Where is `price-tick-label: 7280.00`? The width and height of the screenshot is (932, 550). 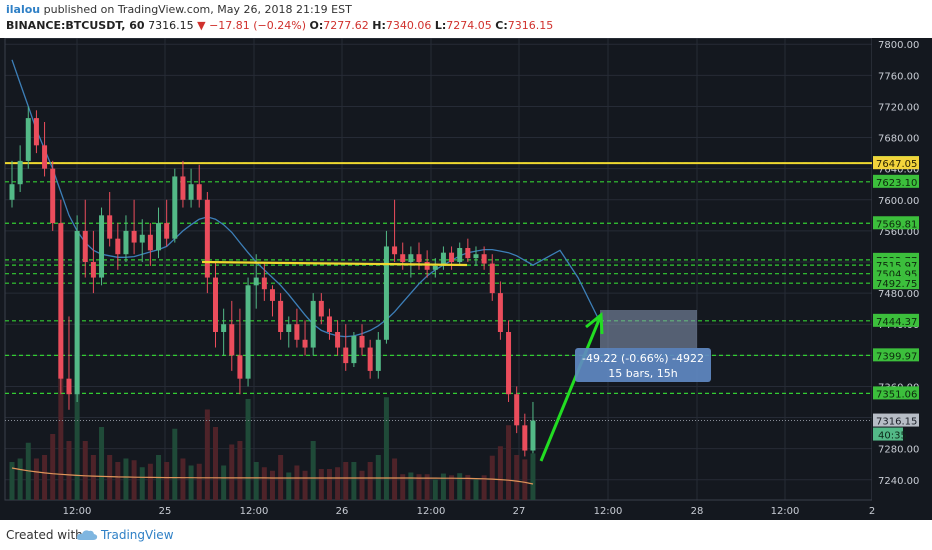 price-tick-label: 7280.00 is located at coordinates (898, 450).